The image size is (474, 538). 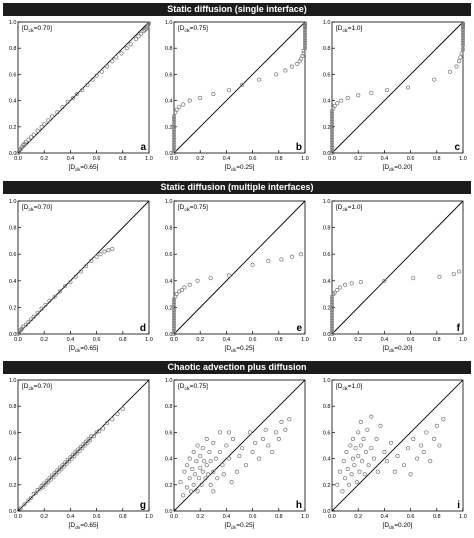 What do you see at coordinates (398, 168) in the screenshot?
I see `axis-label: [Dclk=0.20]` at bounding box center [398, 168].